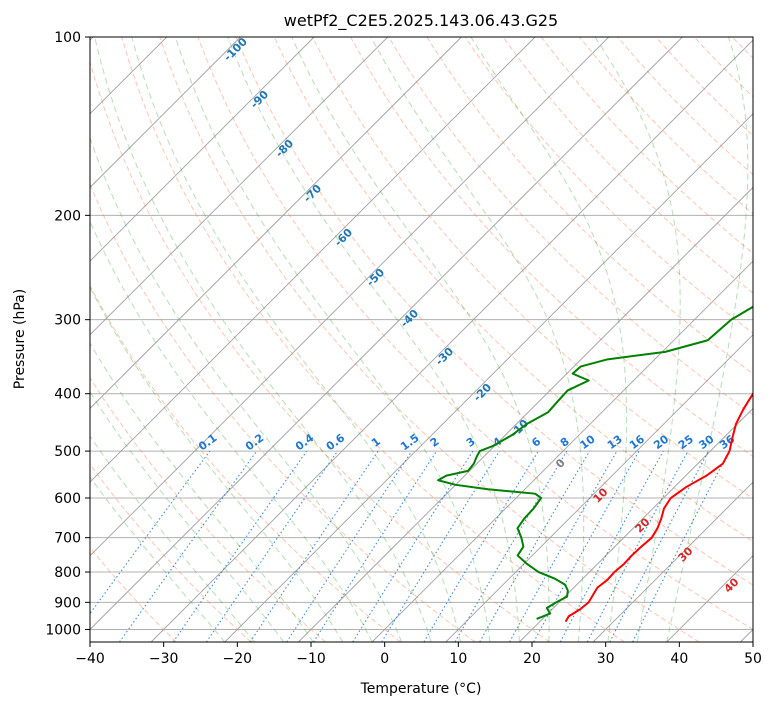 The width and height of the screenshot is (775, 708). I want to click on temperature-line, so click(658, 507).